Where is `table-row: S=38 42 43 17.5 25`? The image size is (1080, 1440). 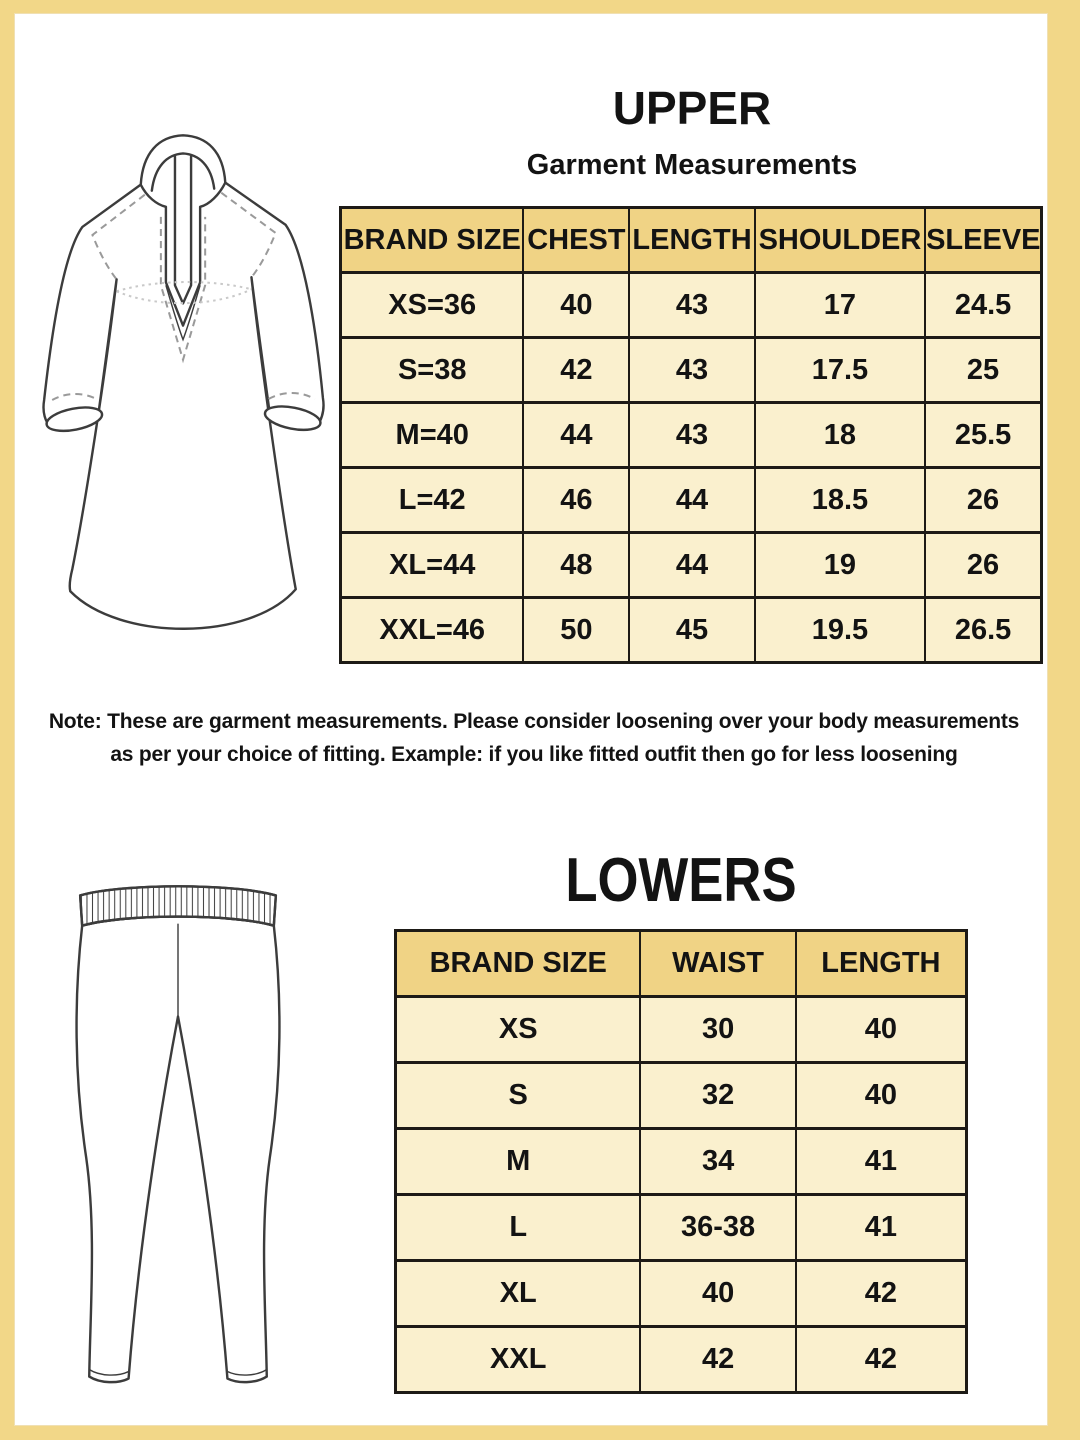
table-row: S=38 42 43 17.5 25 is located at coordinates (691, 370).